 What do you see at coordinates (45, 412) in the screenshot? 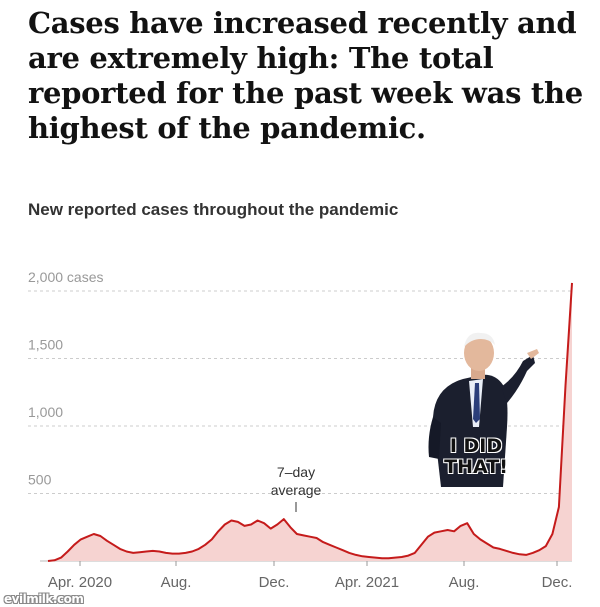
I see `y-tick-label: 1,000` at bounding box center [45, 412].